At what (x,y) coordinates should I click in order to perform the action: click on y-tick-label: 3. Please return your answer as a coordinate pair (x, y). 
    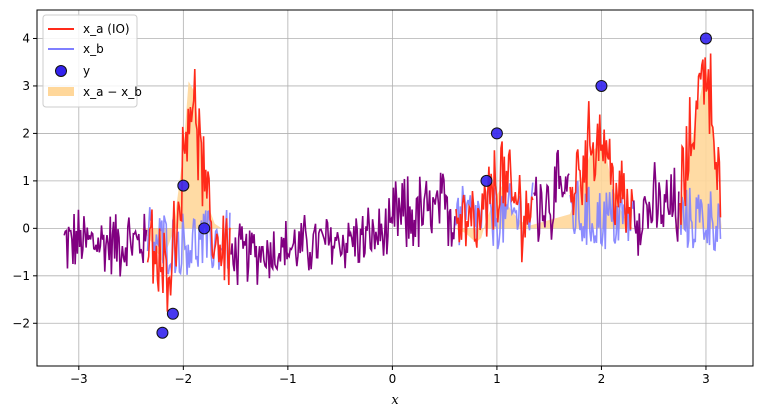
    Looking at the image, I should click on (26, 86).